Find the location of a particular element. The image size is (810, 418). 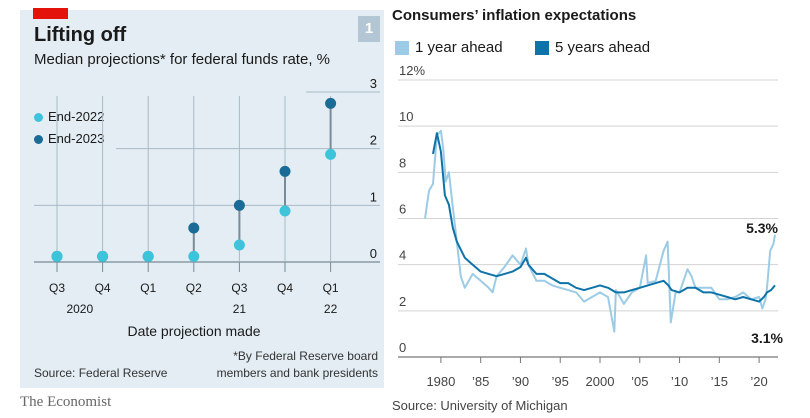

legend-5yr-label: 5 years ahead is located at coordinates (603, 47).